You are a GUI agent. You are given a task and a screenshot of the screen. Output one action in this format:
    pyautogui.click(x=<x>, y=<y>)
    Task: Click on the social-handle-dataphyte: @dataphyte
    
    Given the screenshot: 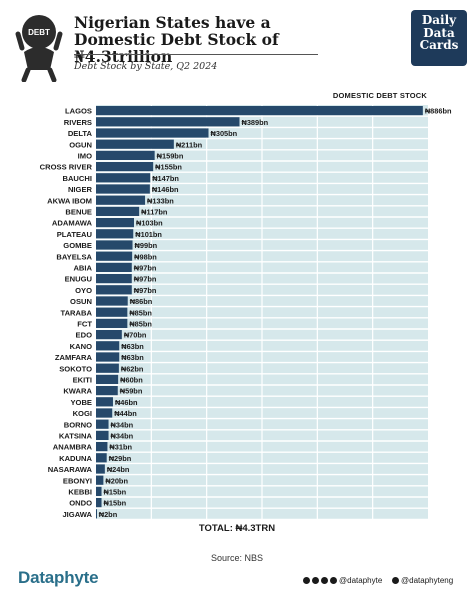 What is the action you would take?
    pyautogui.click(x=361, y=580)
    